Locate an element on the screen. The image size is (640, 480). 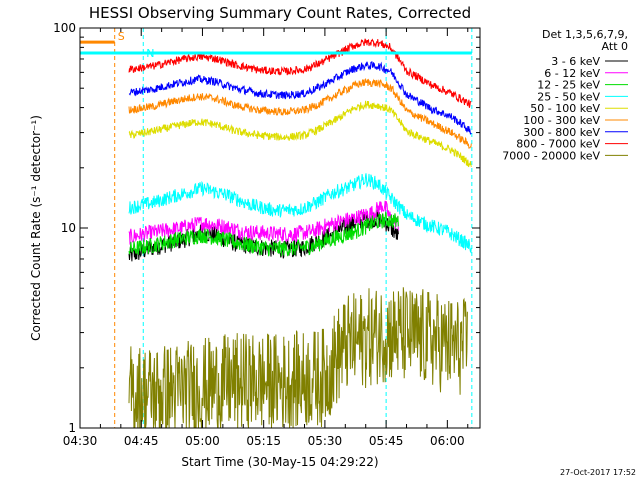
x-tick-label-4: 05:30 is located at coordinates (325, 441).